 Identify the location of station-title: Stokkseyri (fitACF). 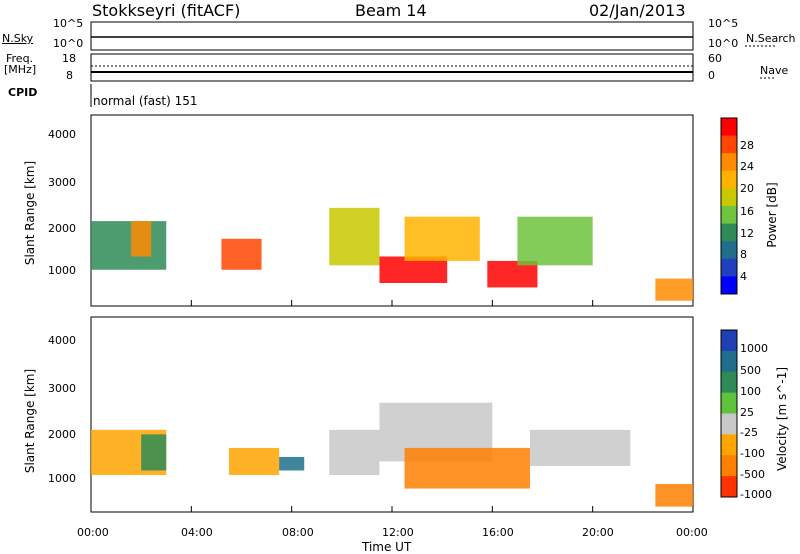
(166, 10).